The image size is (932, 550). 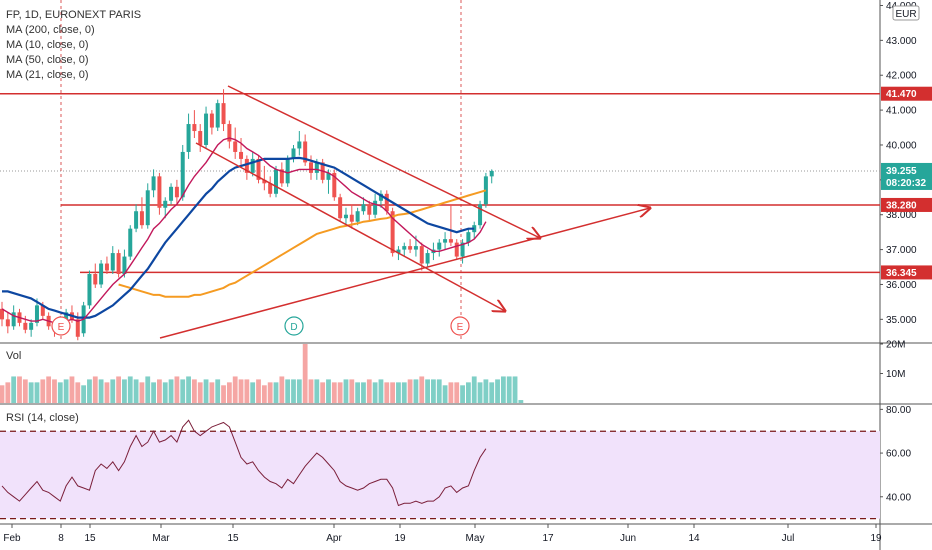 What do you see at coordinates (901, 111) in the screenshot?
I see `price-tick-label: 41.000` at bounding box center [901, 111].